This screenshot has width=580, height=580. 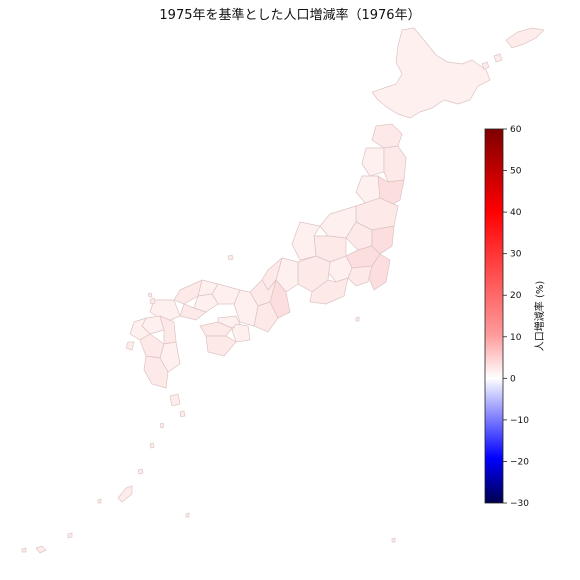 What do you see at coordinates (516, 255) in the screenshot?
I see `colorbar-tick-label: 30` at bounding box center [516, 255].